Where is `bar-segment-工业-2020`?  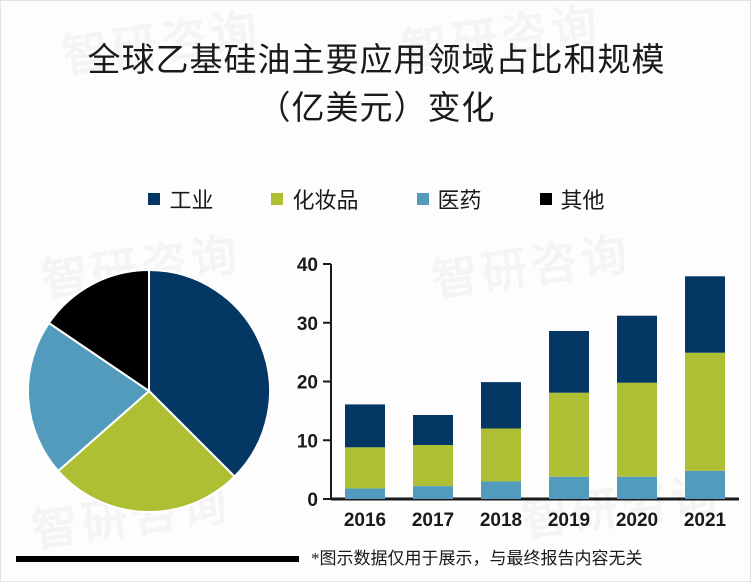 bar-segment-工业-2020 is located at coordinates (637, 349).